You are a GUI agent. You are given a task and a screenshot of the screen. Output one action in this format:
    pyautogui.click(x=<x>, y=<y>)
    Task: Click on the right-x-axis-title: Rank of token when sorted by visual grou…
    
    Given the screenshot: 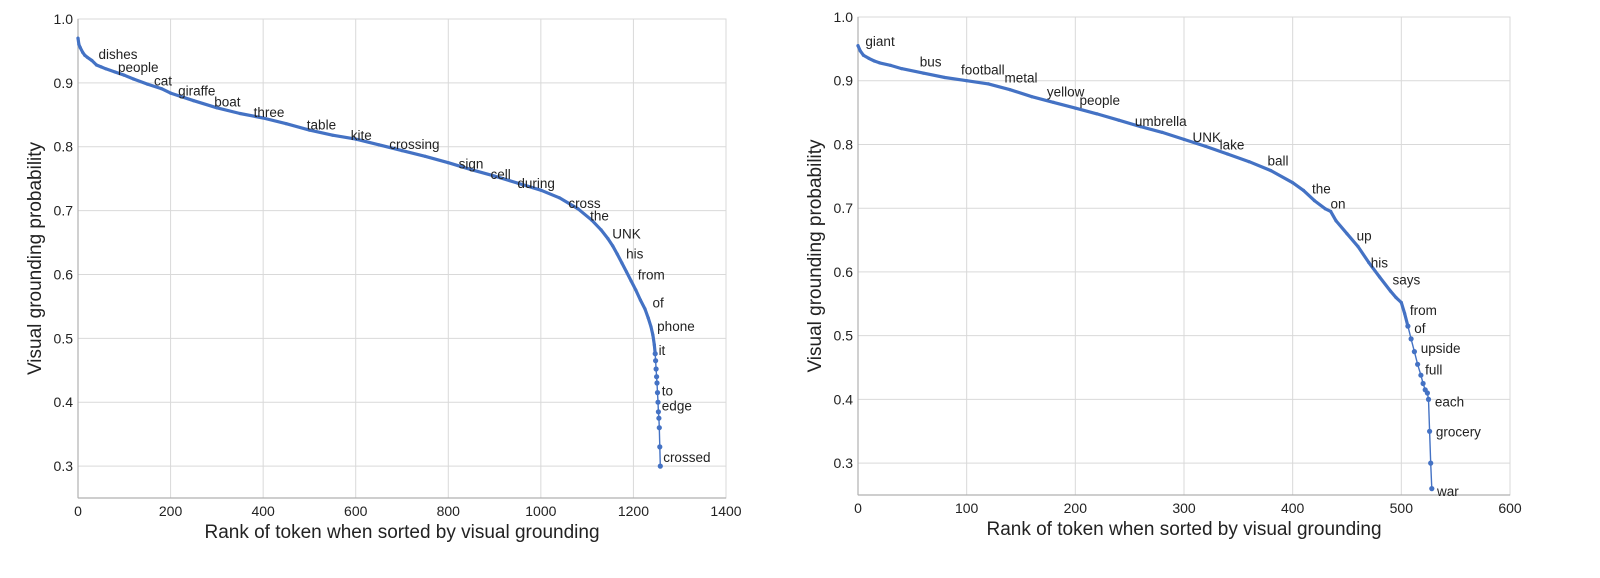 What is the action you would take?
    pyautogui.click(x=1183, y=529)
    